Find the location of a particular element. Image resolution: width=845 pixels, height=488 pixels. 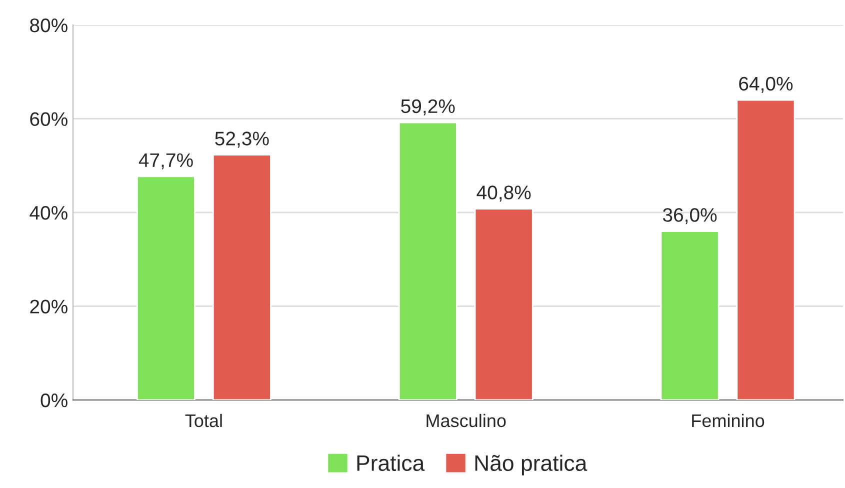

legend-label: Pratica is located at coordinates (391, 463).